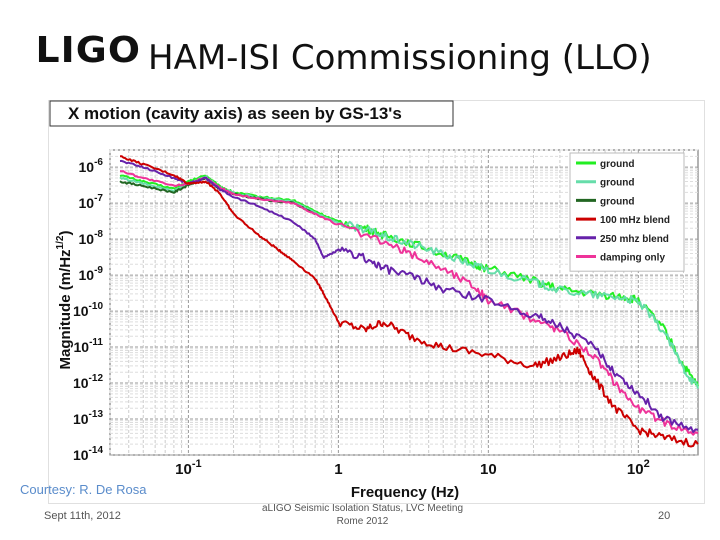 The width and height of the screenshot is (720, 540). Describe the element at coordinates (83, 489) in the screenshot. I see `courtesy-note: Courtesy: R. De Rosa` at that location.